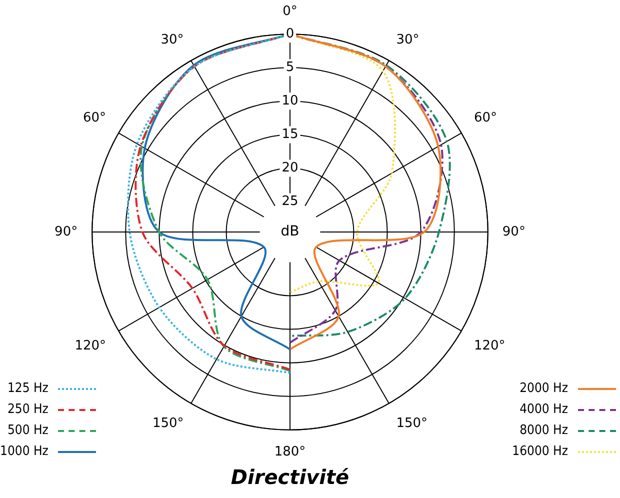 The height and width of the screenshot is (498, 620). Describe the element at coordinates (27, 430) in the screenshot. I see `legend-label: 500 Hz` at that location.